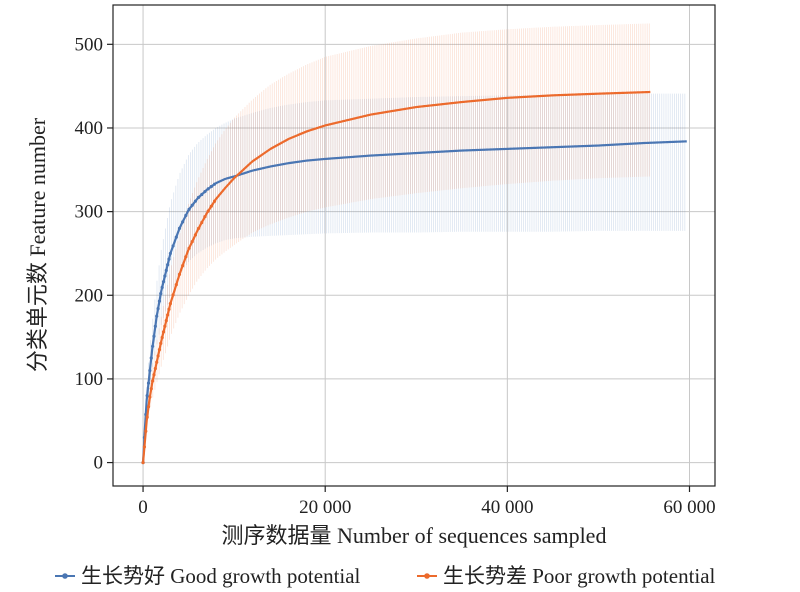 The width and height of the screenshot is (800, 592). I want to click on x-tick-label: 60 000, so click(689, 507).